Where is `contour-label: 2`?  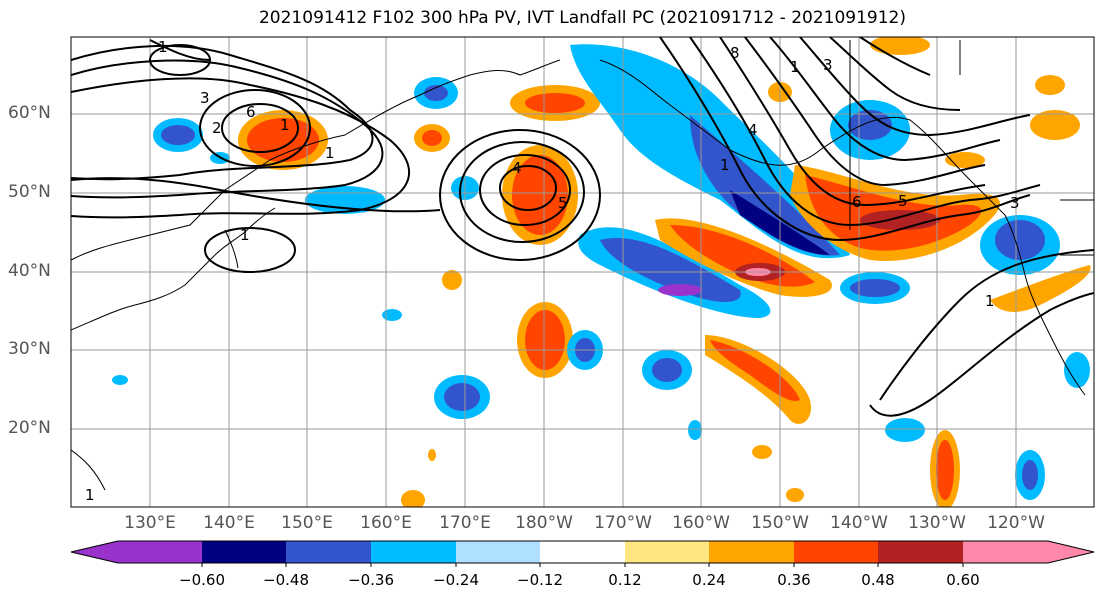 contour-label: 2 is located at coordinates (217, 128).